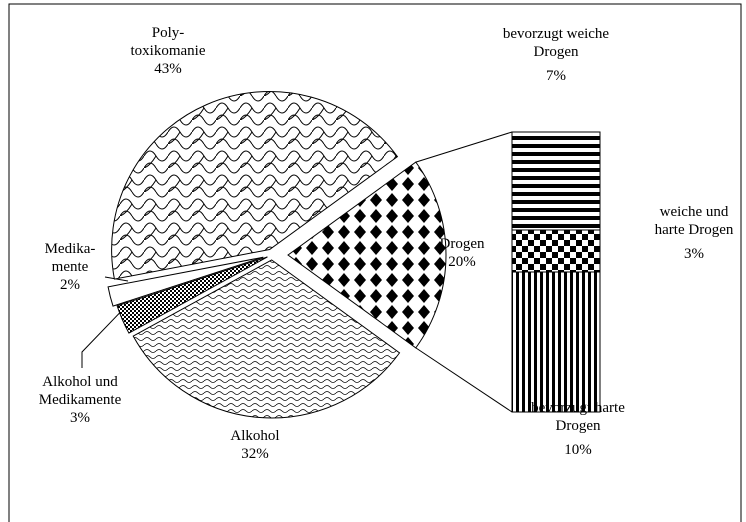 This screenshot has height=522, width=746. What do you see at coordinates (694, 221) in the screenshot?
I see `bar-label: weiche und harte Drogen` at bounding box center [694, 221].